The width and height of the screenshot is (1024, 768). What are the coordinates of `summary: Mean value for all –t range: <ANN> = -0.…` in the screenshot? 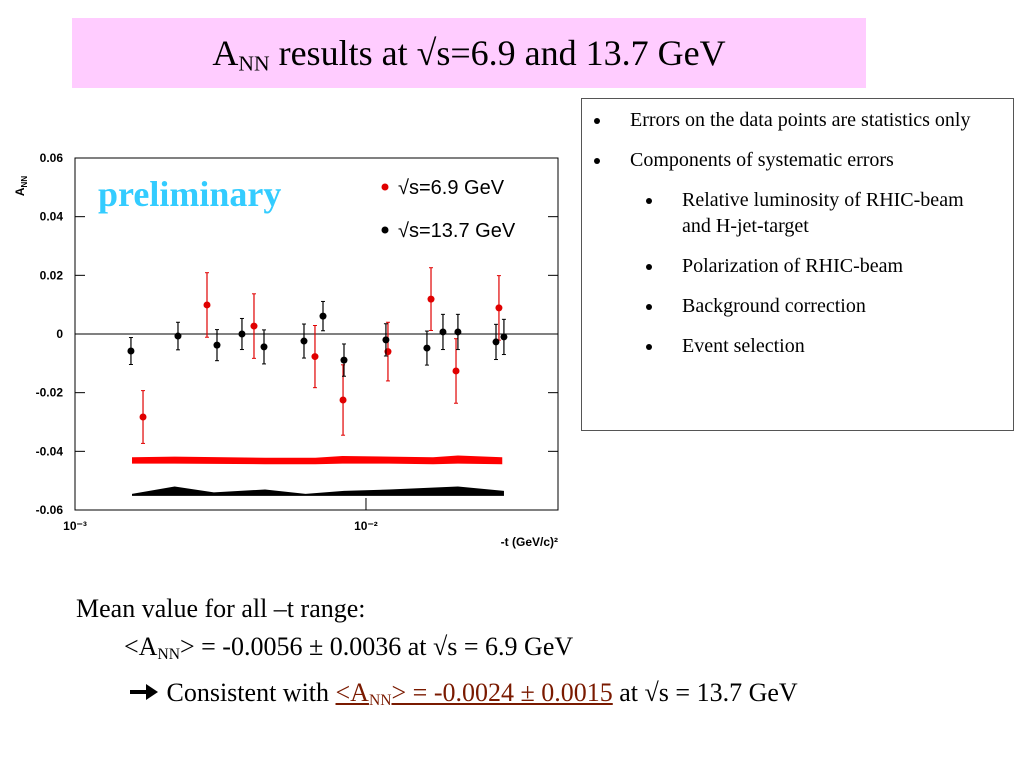 It's located at (437, 655).